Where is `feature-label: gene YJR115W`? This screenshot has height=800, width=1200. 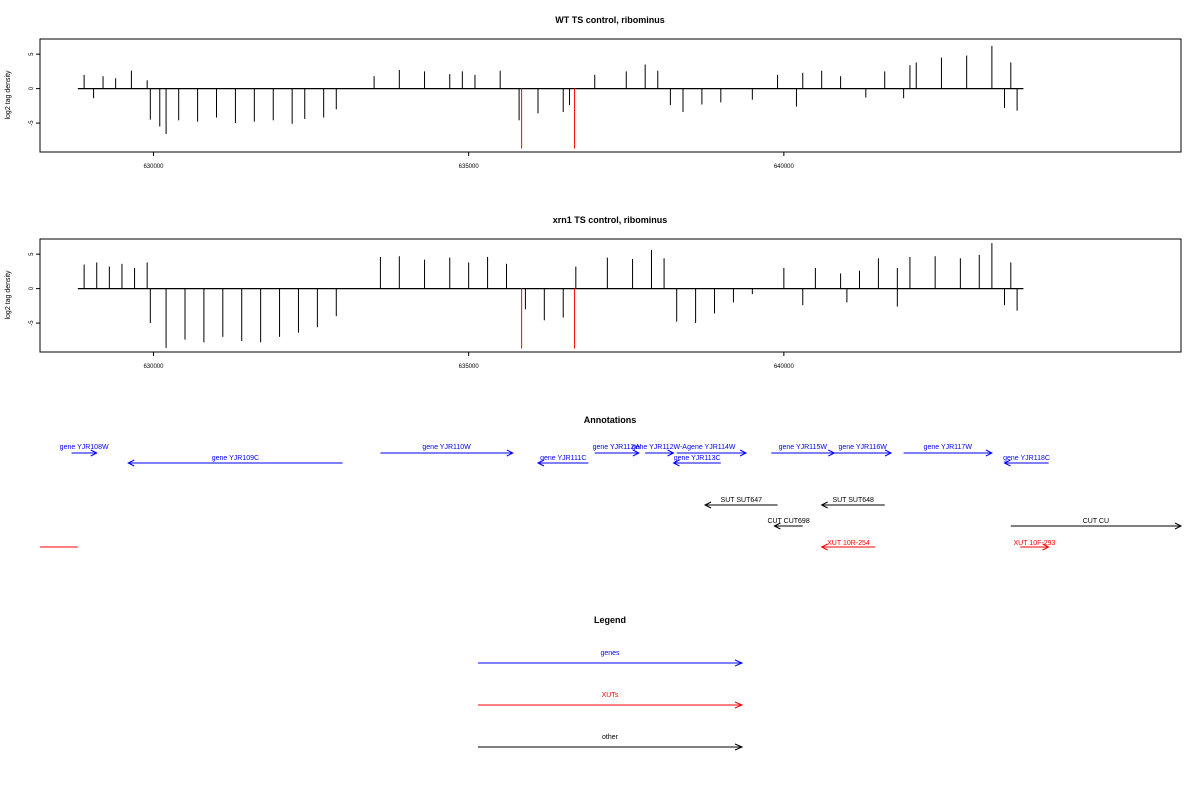
feature-label: gene YJR115W is located at coordinates (803, 447).